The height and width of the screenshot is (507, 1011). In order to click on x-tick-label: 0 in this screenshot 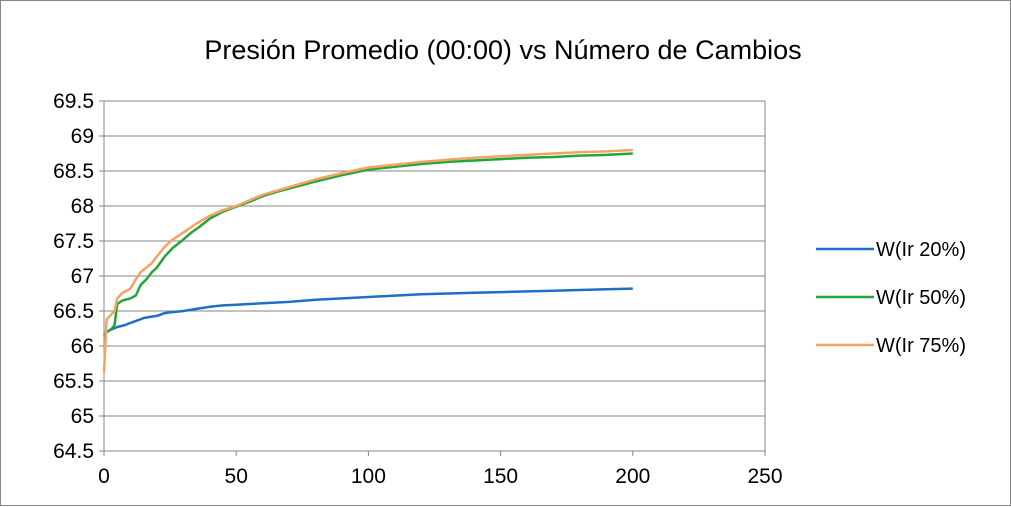, I will do `click(104, 476)`.